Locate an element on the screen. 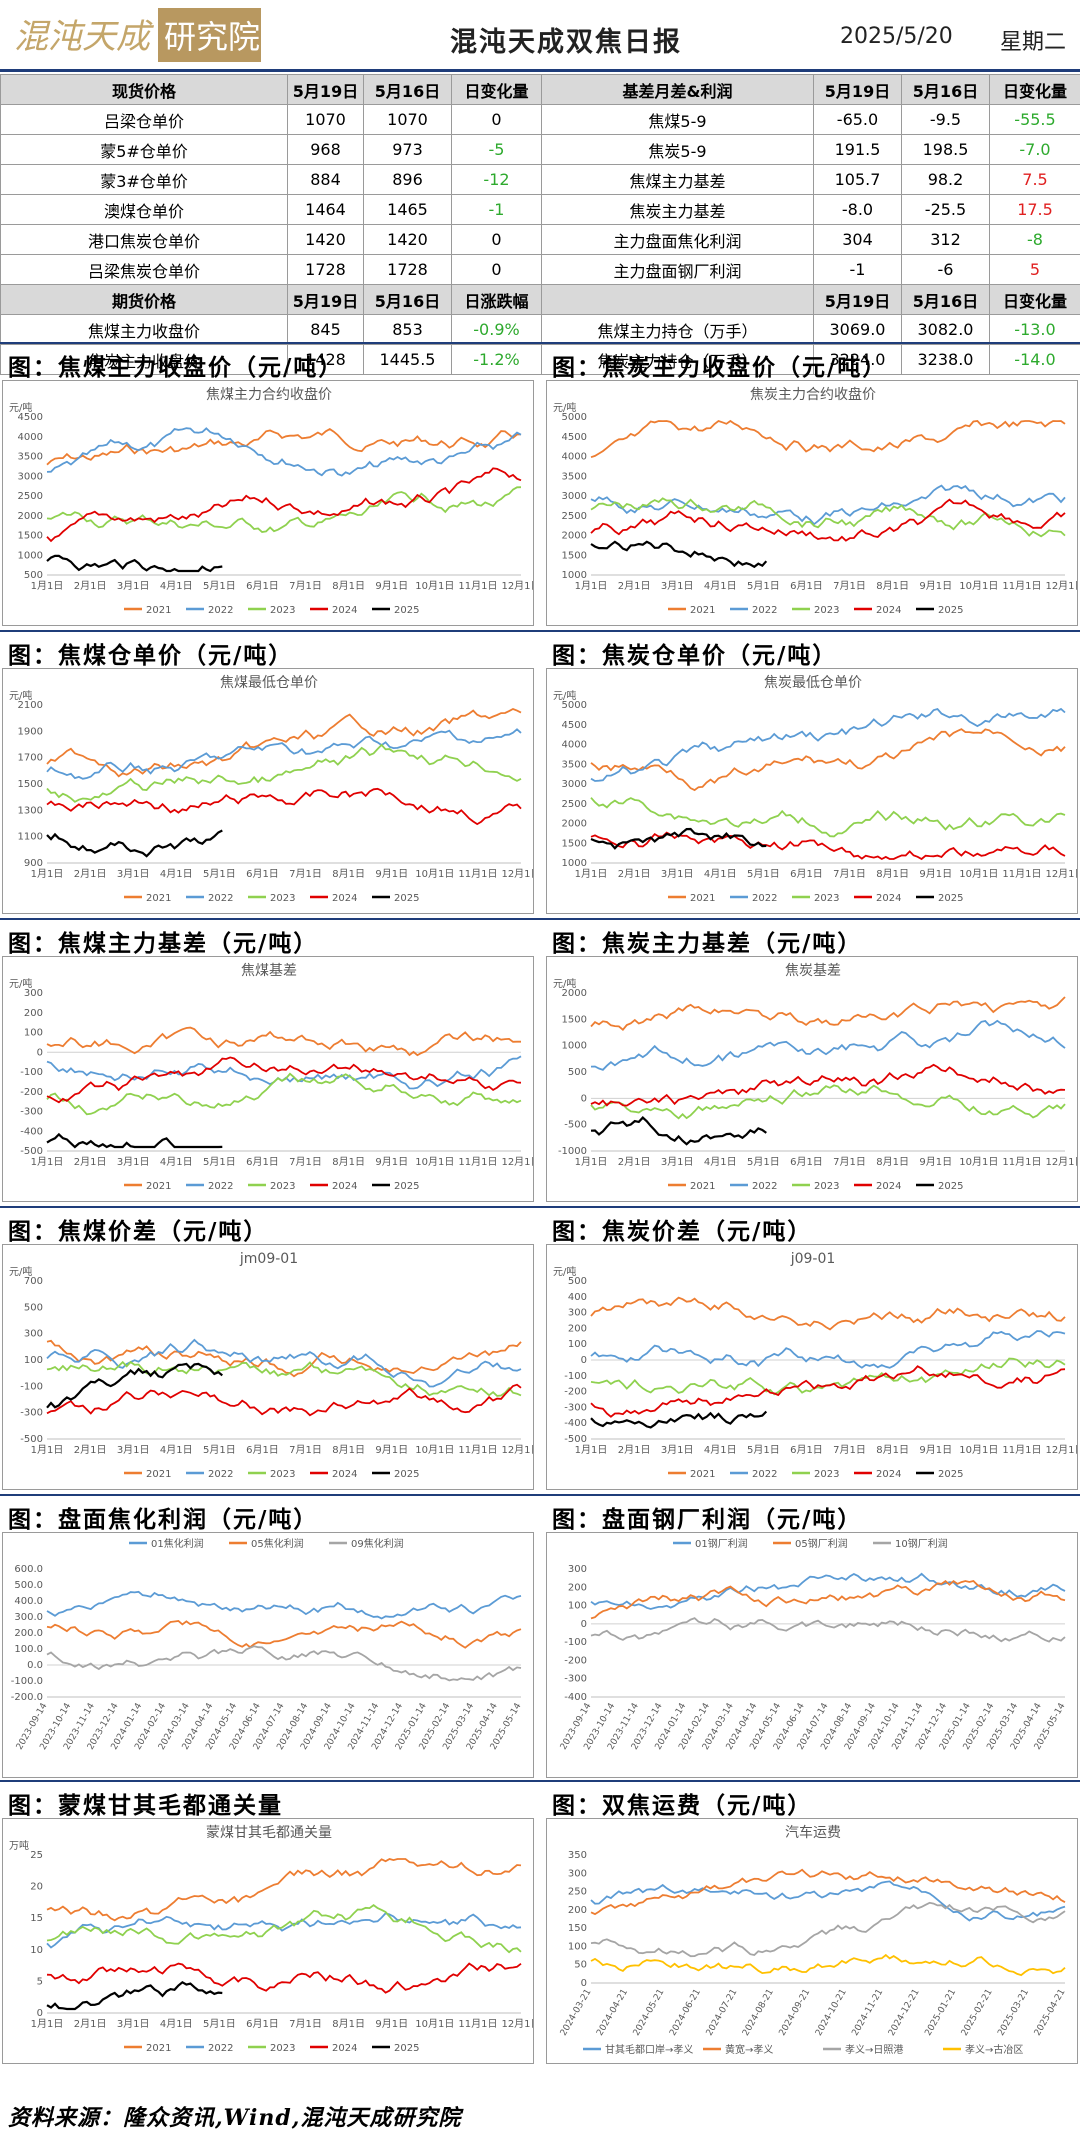 The height and width of the screenshot is (2138, 1080). y-tick-label: 400 is located at coordinates (577, 1297).